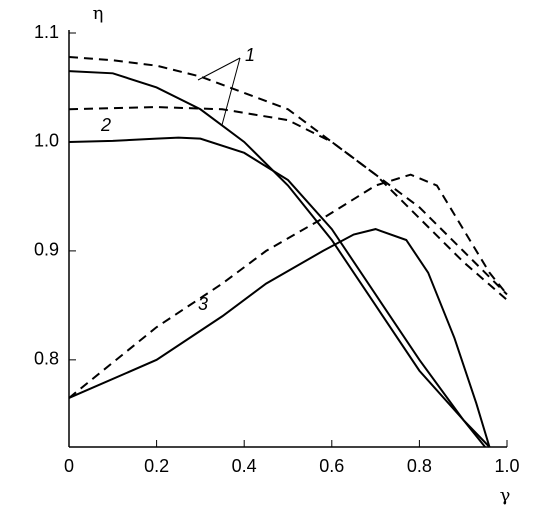  Describe the element at coordinates (419, 466) in the screenshot. I see `x-tick-label: 0.8` at that location.